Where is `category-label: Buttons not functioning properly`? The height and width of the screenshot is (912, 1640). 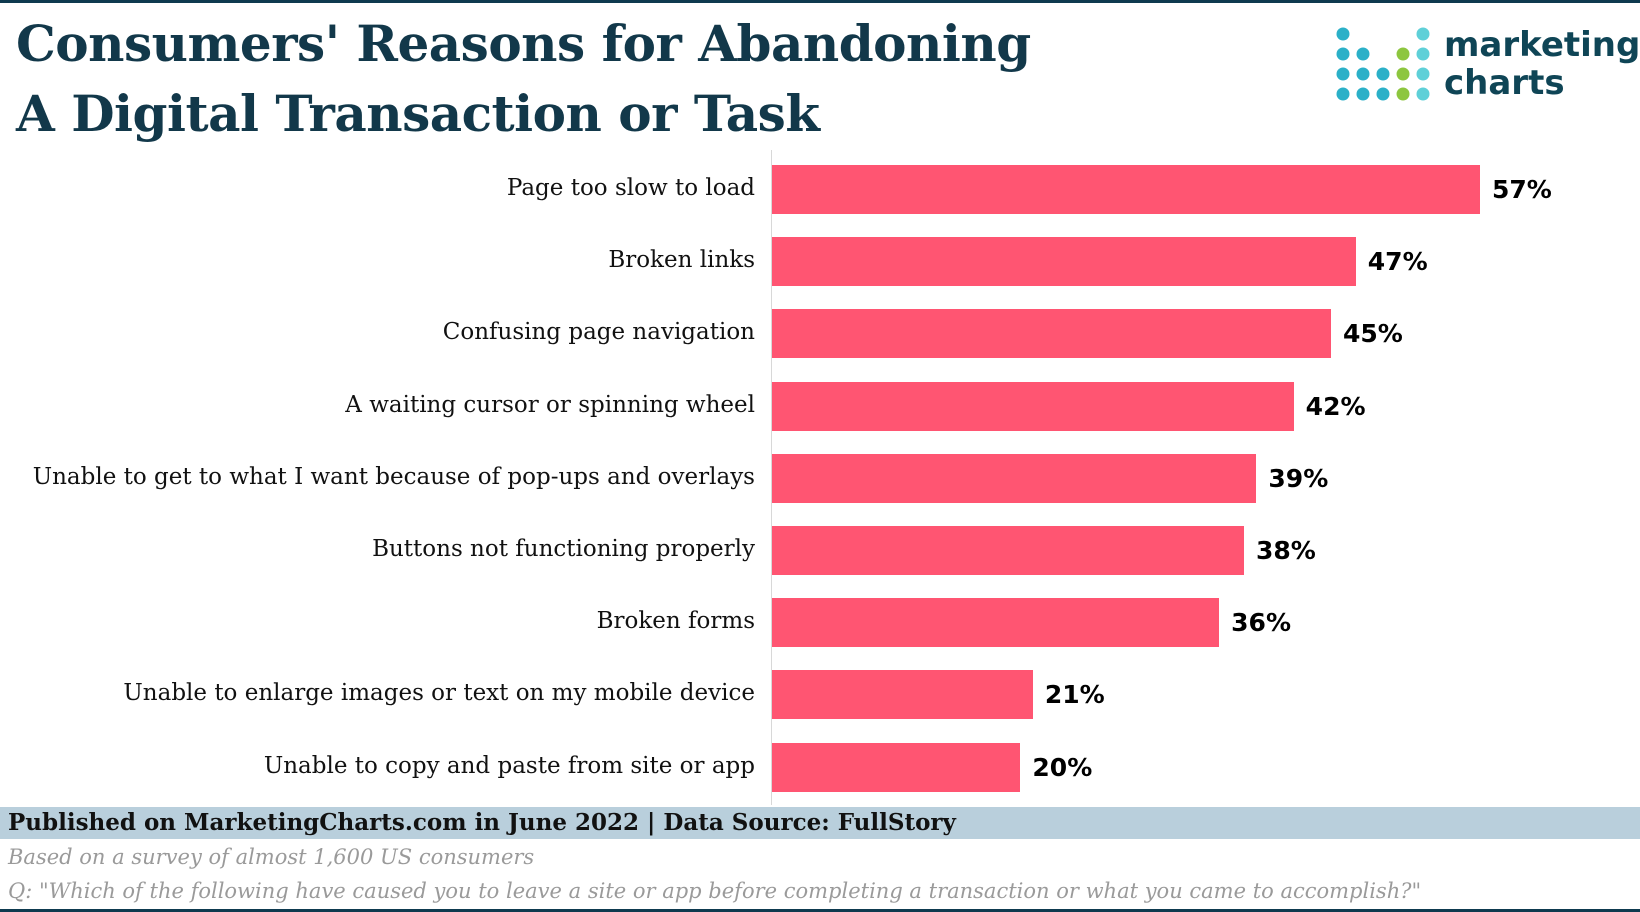
category-label: Buttons not functioning properly is located at coordinates (563, 549).